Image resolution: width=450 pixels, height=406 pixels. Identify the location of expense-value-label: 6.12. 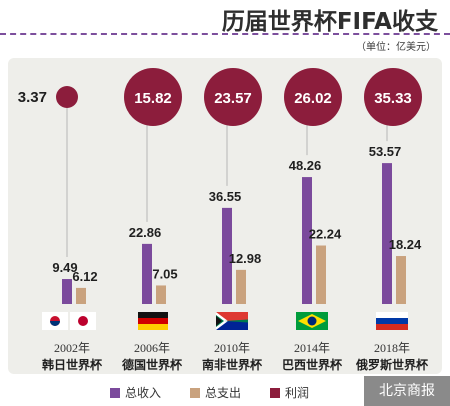
(84, 276).